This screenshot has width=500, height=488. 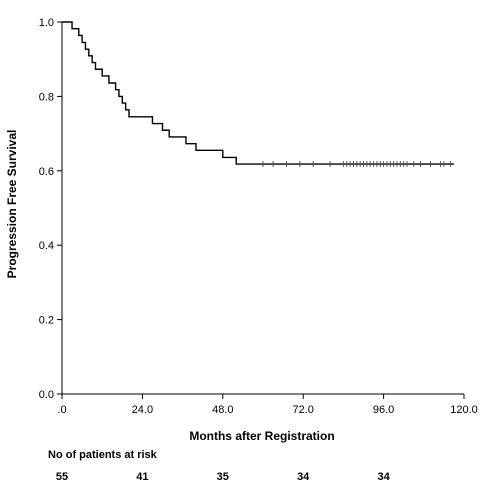 I want to click on x-ticks: .0 24.0 48.0 72.0 96.0 120.0, so click(x=267, y=405).